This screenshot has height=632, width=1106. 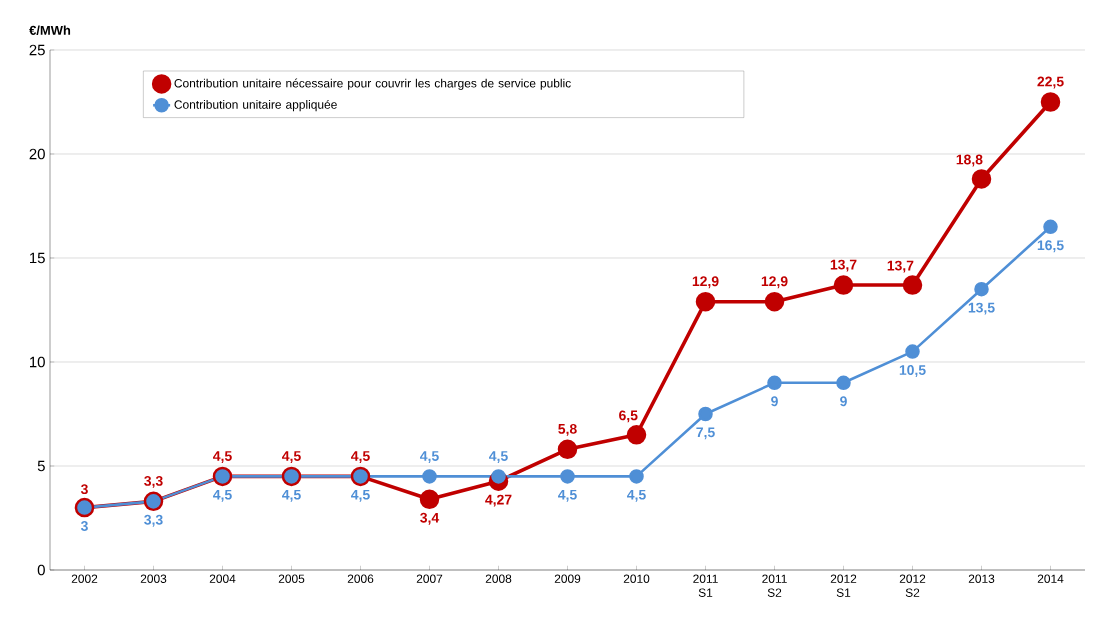 I want to click on y-tick-label: 25, so click(x=37, y=50).